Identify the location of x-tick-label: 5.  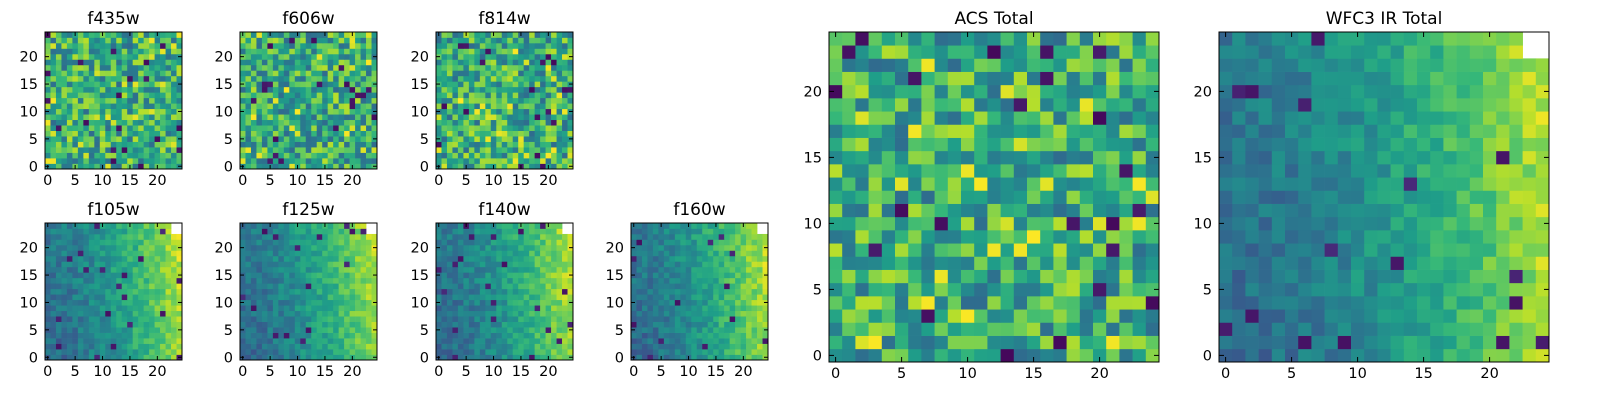
(466, 181).